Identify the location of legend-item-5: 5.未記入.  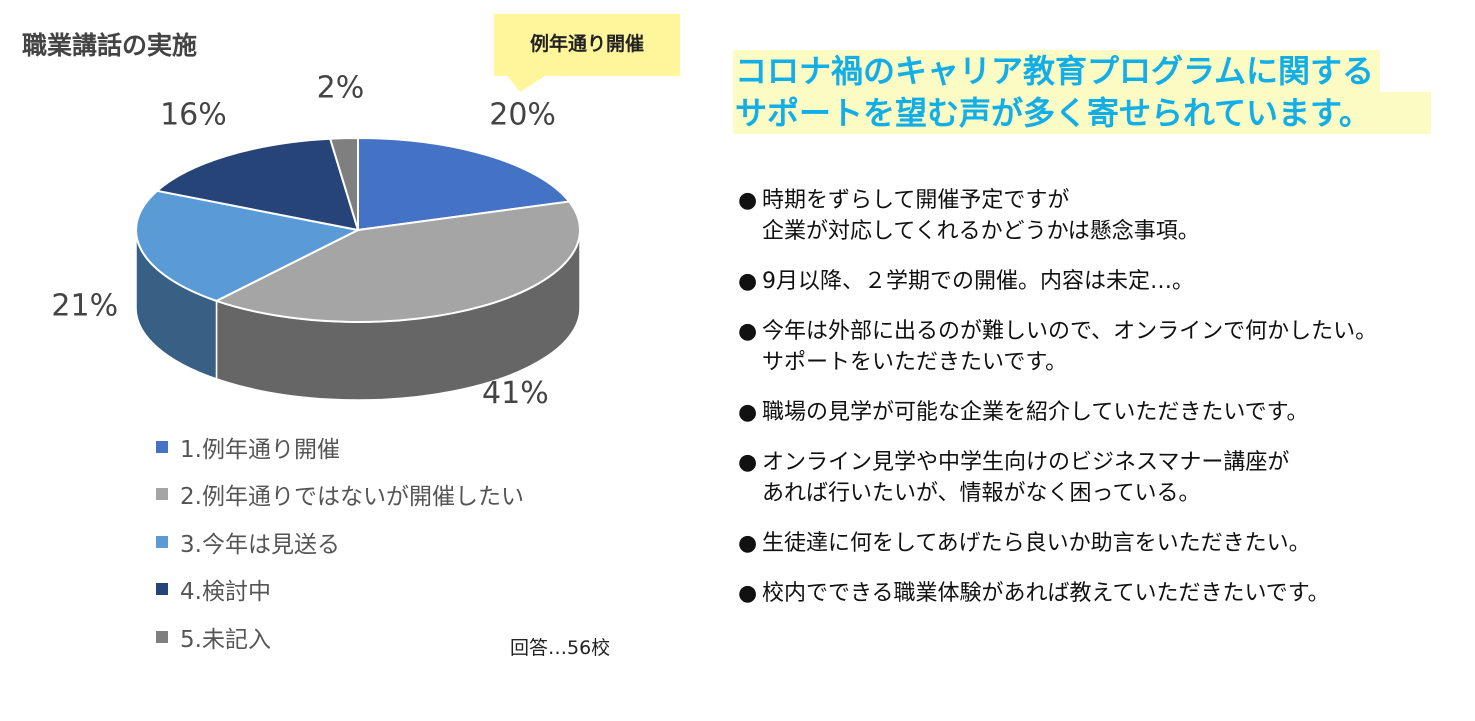
(340, 637).